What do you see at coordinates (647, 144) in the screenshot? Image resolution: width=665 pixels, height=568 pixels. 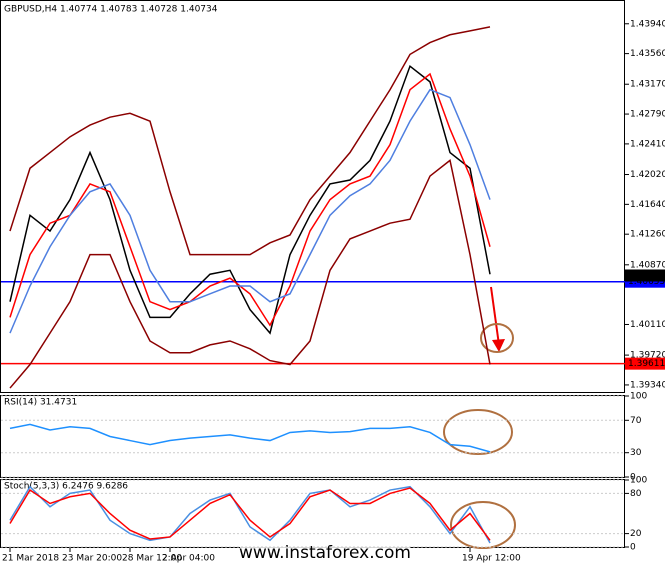 I see `y-tick-label: 1.42410` at bounding box center [647, 144].